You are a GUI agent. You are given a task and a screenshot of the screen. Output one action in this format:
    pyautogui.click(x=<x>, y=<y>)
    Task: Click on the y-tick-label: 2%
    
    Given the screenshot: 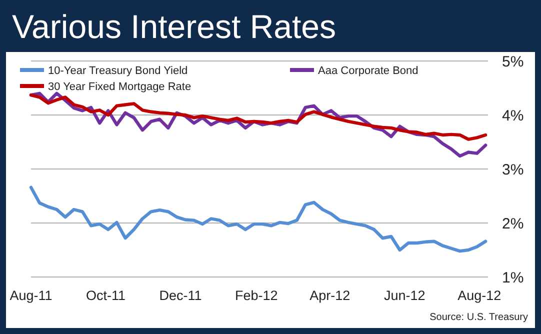 What is the action you would take?
    pyautogui.click(x=513, y=223)
    